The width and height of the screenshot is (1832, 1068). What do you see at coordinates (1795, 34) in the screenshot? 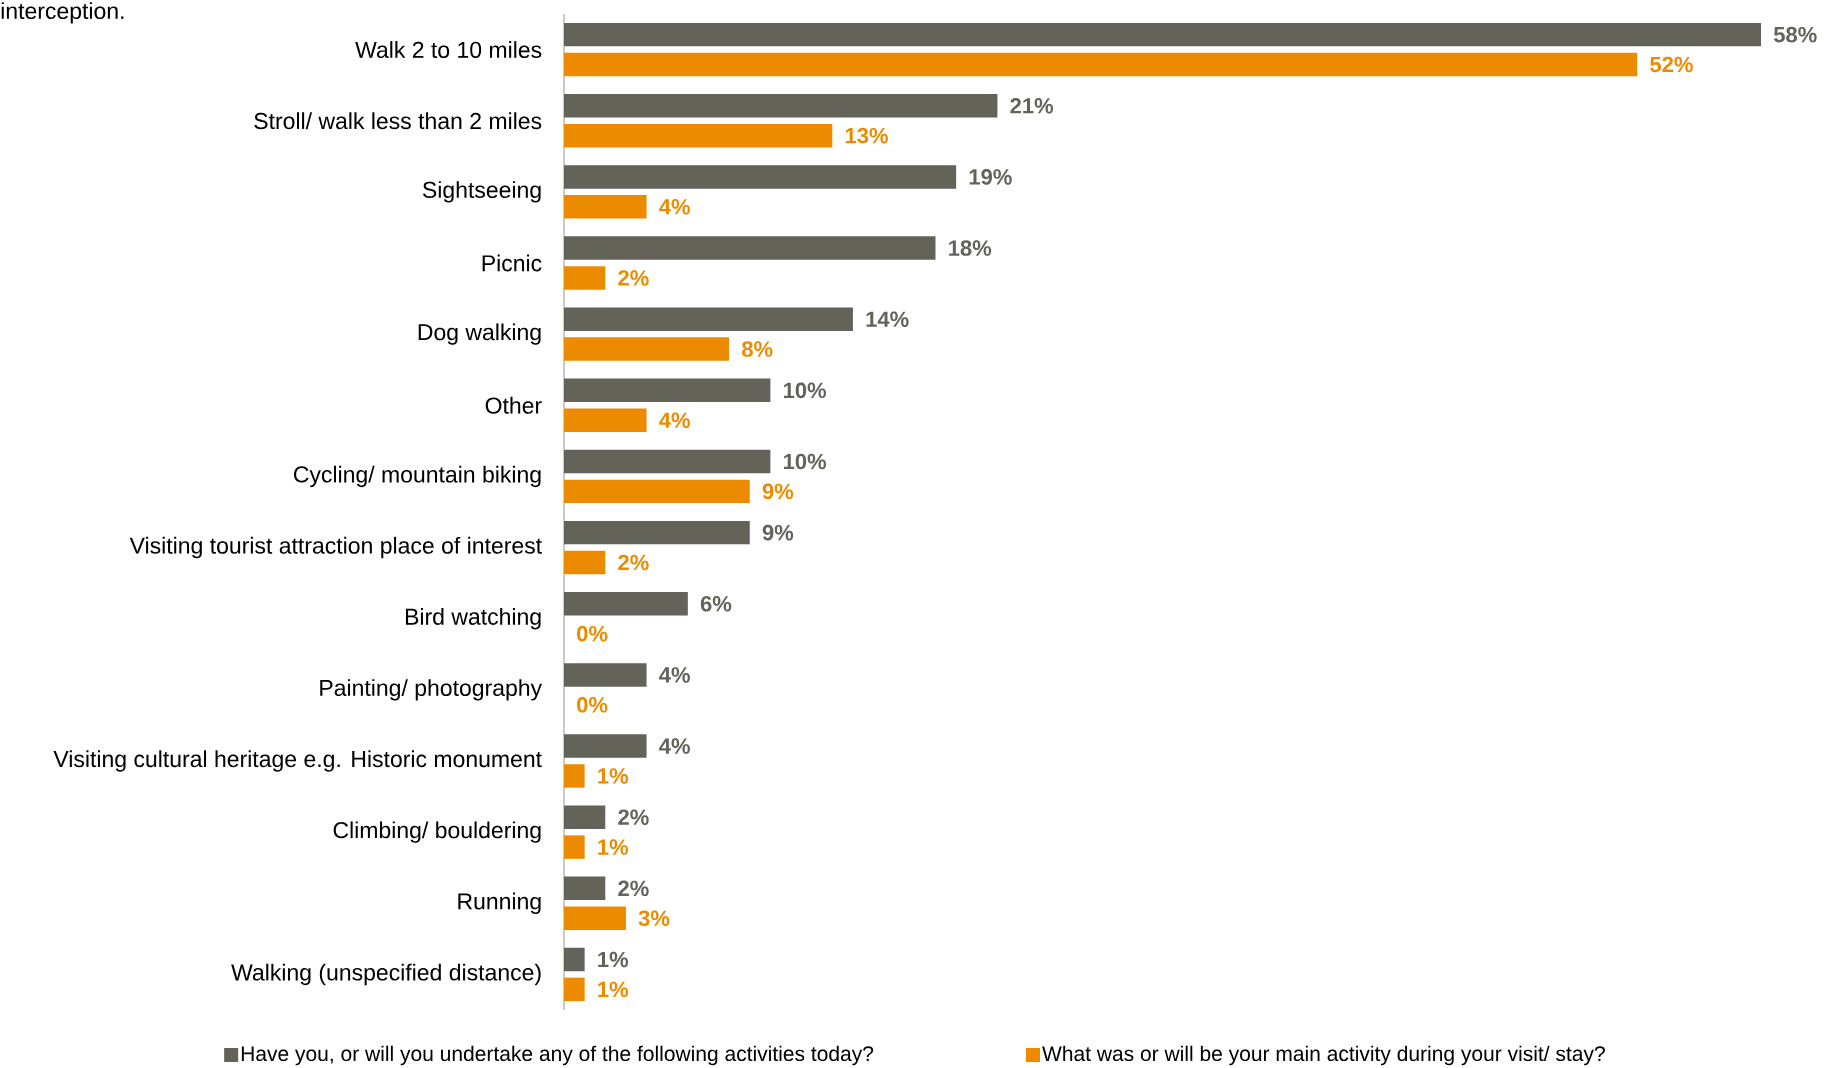
I see `data-label: 58%` at bounding box center [1795, 34].